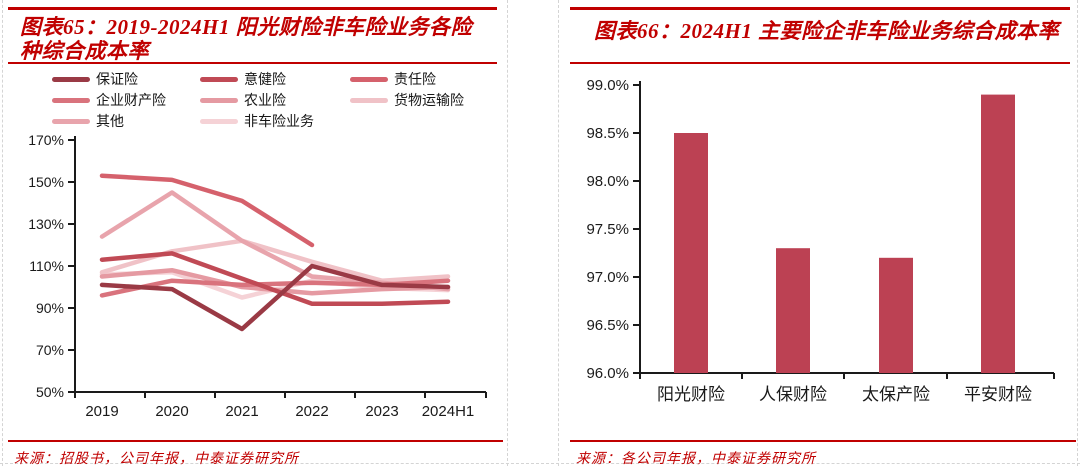 This screenshot has width=1080, height=466. What do you see at coordinates (998, 394) in the screenshot?
I see `x-category-label: 平安财险` at bounding box center [998, 394].